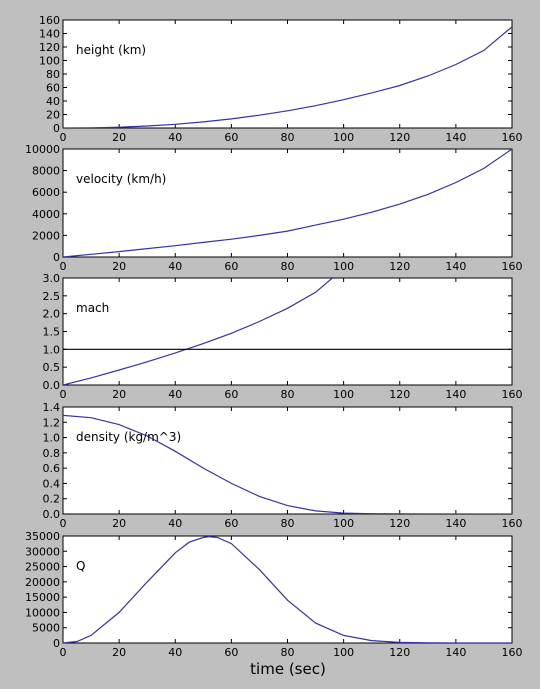  I want to click on panel-4-ytick-label: 1.4, so click(52, 407).